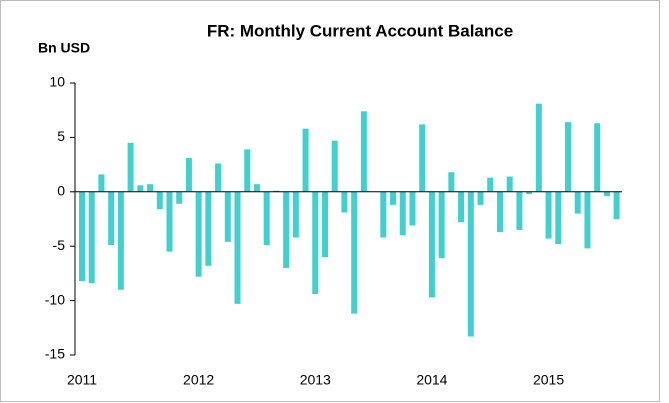 The width and height of the screenshot is (669, 403). I want to click on y-tick-label: 0, so click(61, 191).